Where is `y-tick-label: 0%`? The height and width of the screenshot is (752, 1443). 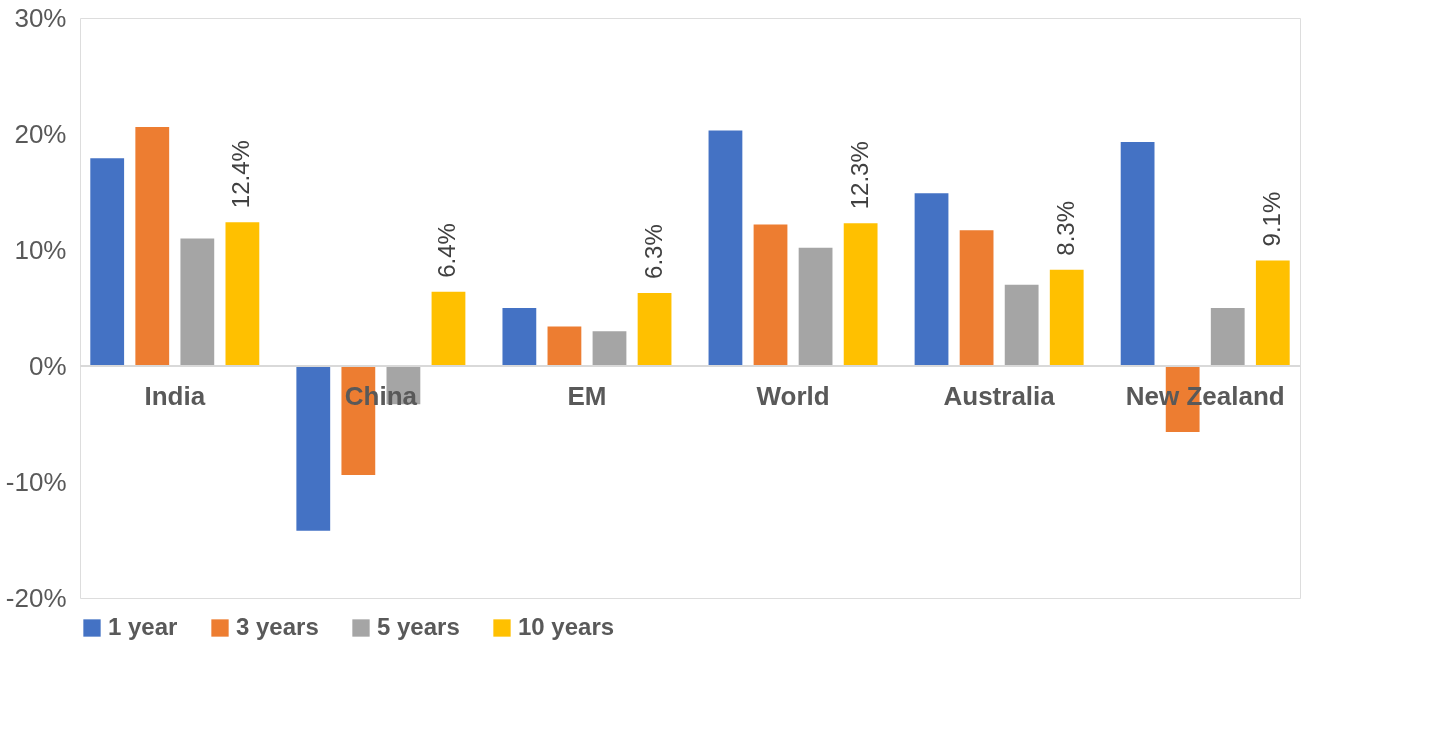
y-tick-label: 0% is located at coordinates (47, 365).